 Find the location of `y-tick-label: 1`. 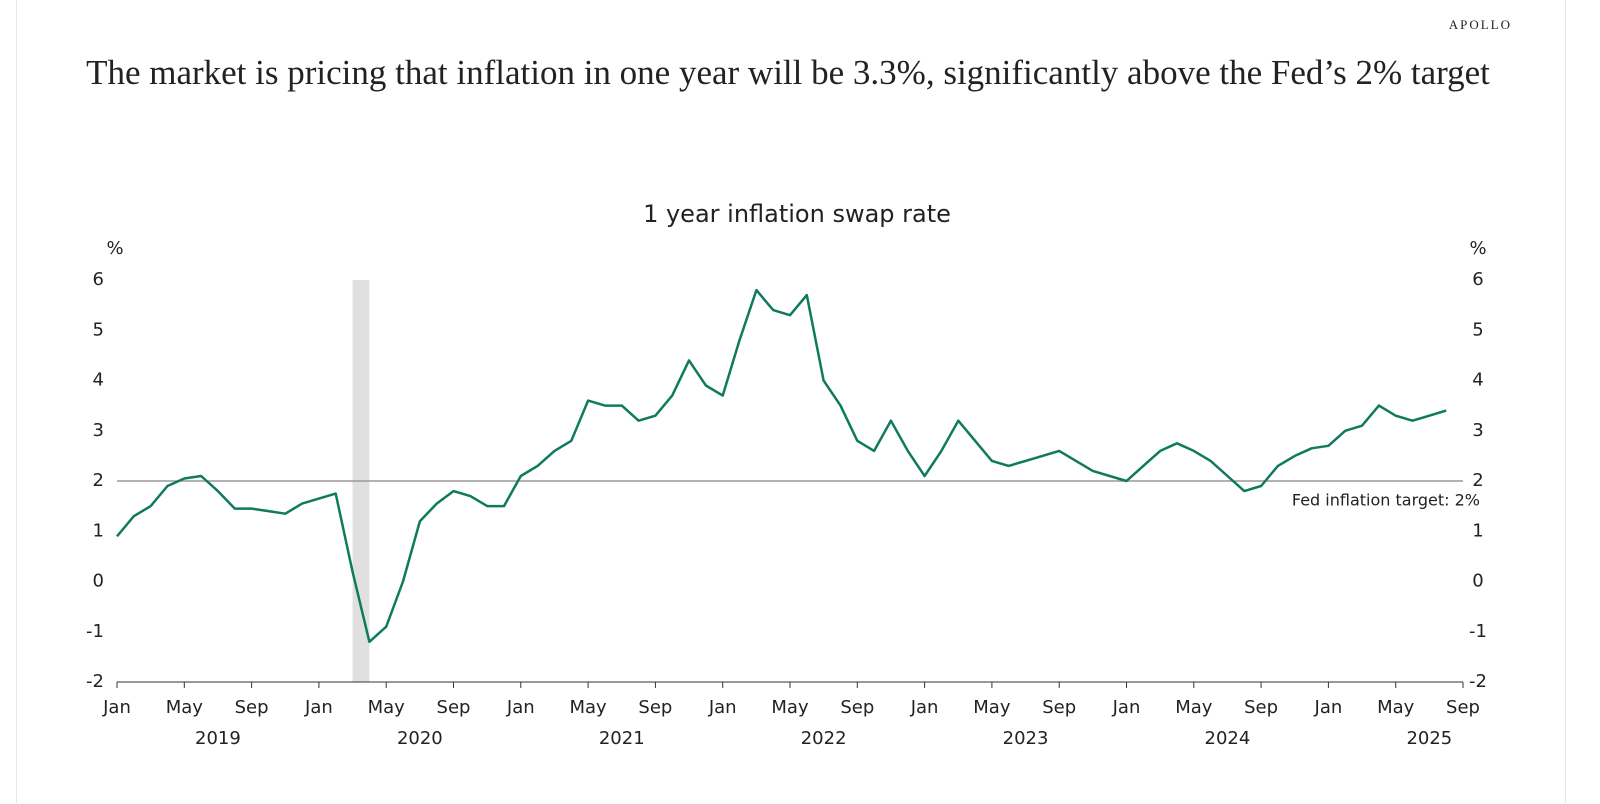

y-tick-label: 1 is located at coordinates (98, 530).